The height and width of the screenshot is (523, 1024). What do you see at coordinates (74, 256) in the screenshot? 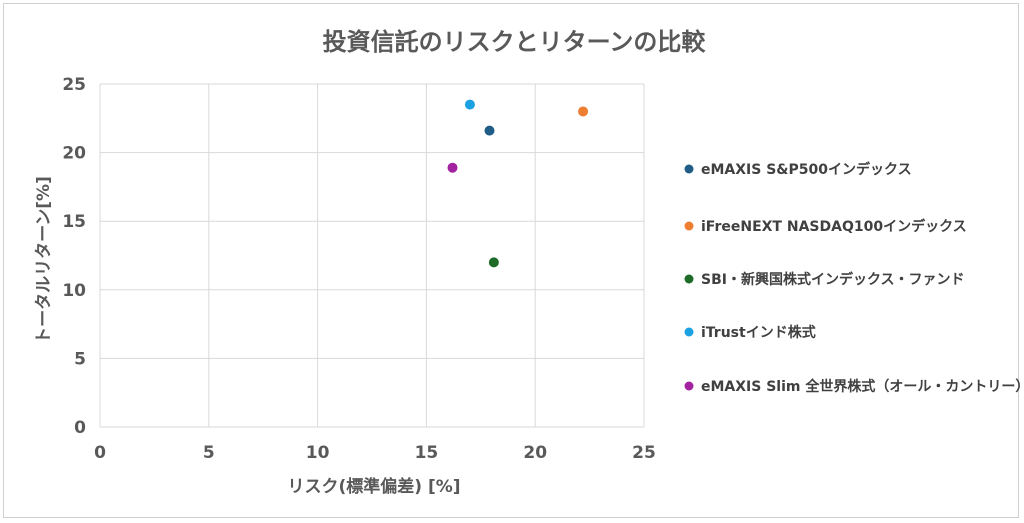
I see `y-axis-tick-labels: 0 5 10 15 20 25` at bounding box center [74, 256].